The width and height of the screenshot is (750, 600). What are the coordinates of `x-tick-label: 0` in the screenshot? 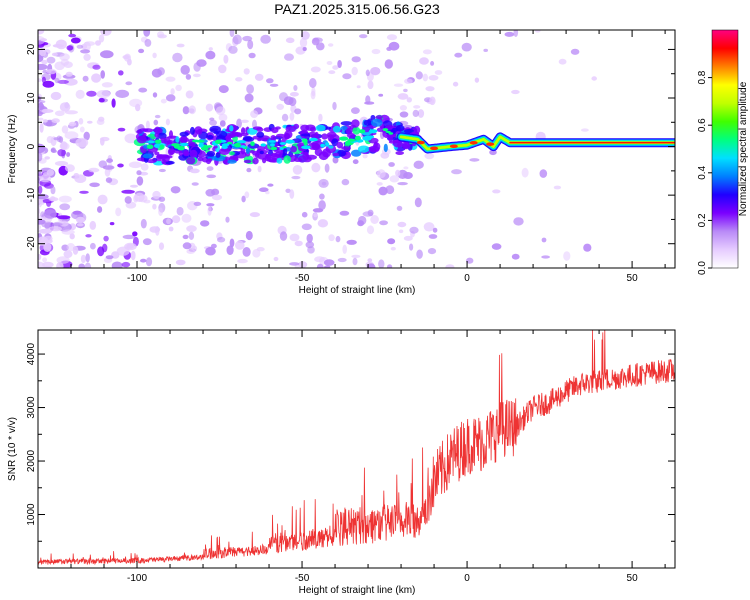 It's located at (467, 278).